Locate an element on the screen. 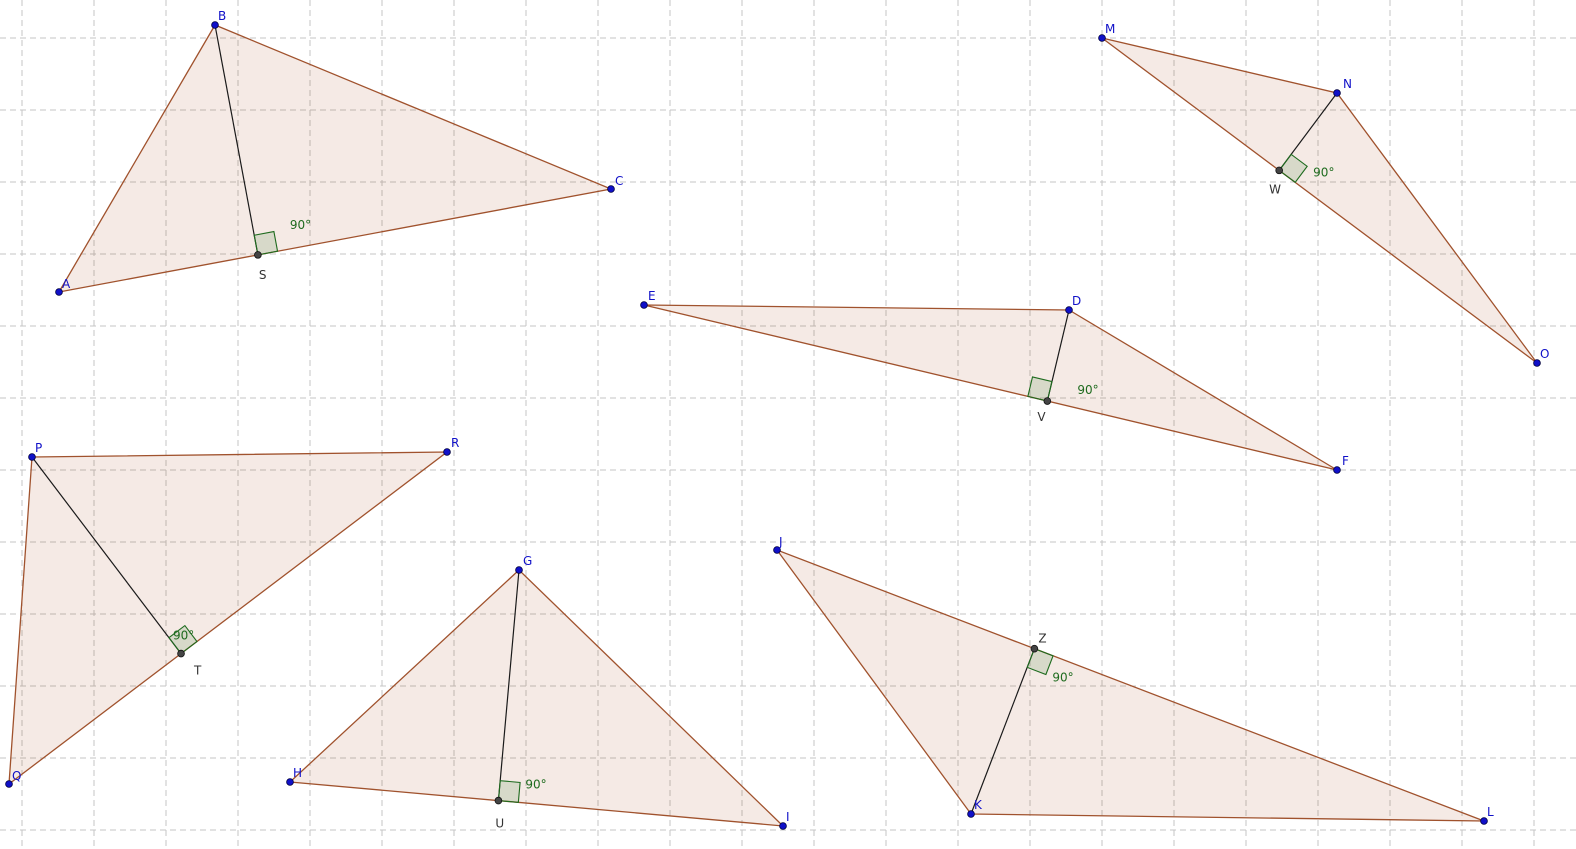  point-q is located at coordinates (9, 784).